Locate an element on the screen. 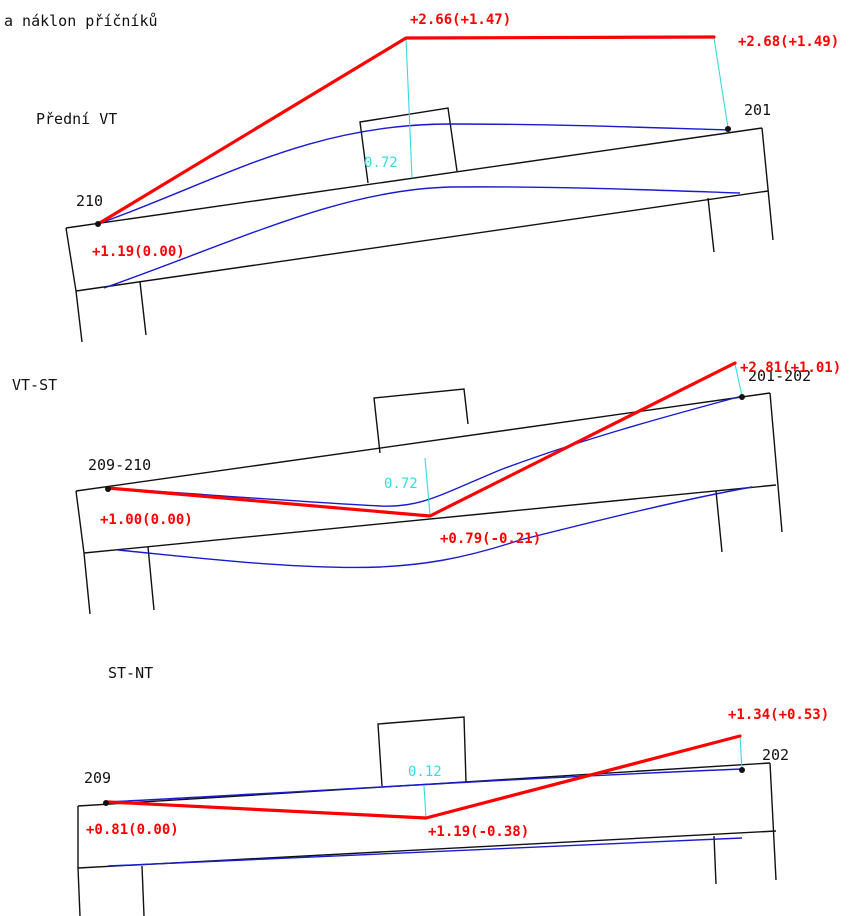  dimension-value: 0.12 is located at coordinates (425, 772).